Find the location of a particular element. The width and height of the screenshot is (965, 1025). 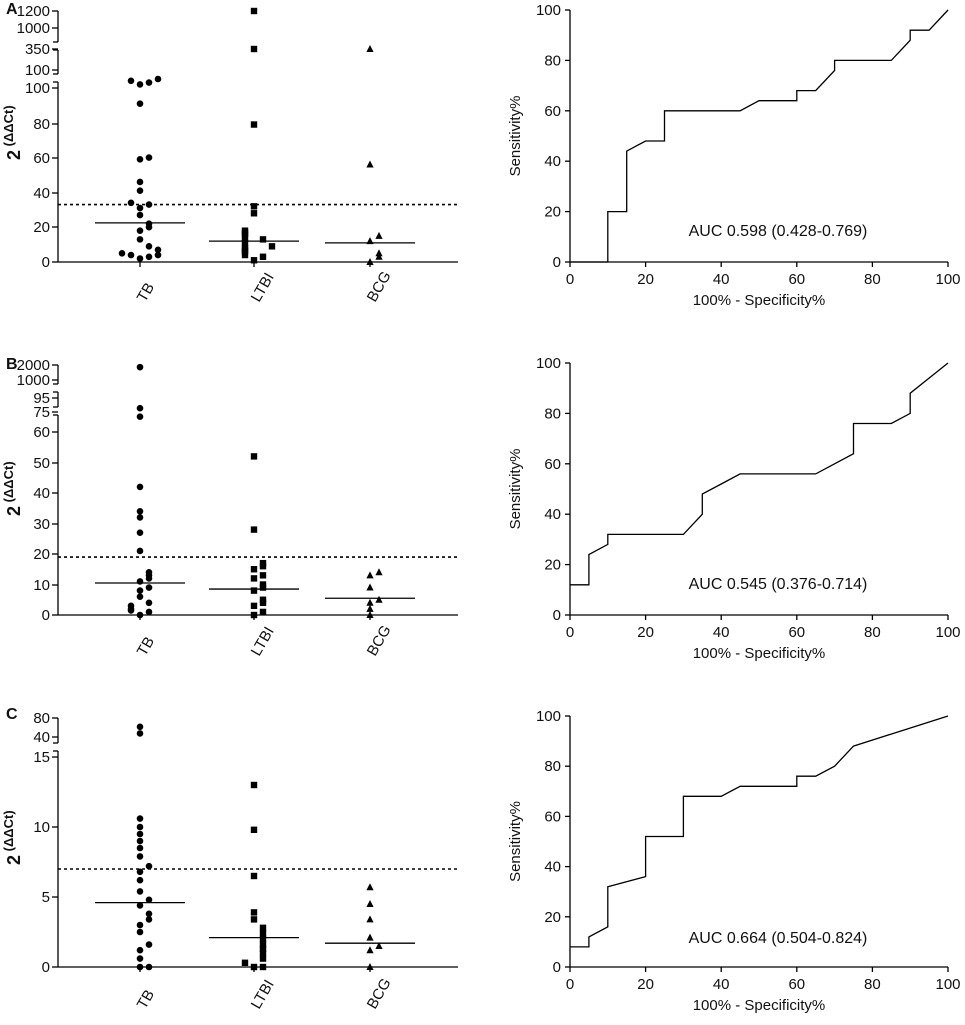

y-tick-label: 30 is located at coordinates (41, 524).